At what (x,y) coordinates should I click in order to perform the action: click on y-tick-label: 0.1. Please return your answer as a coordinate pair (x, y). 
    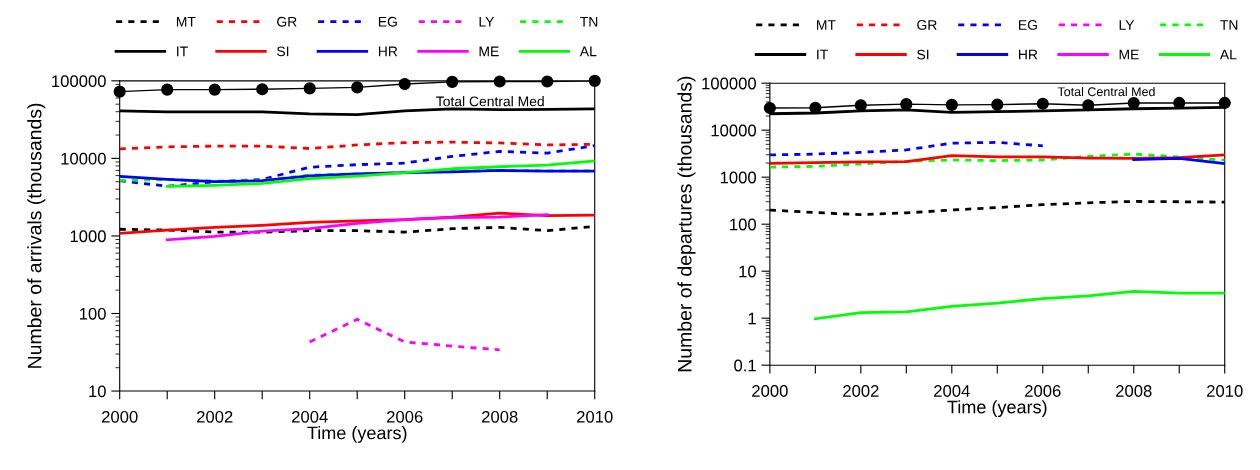
    Looking at the image, I should click on (745, 365).